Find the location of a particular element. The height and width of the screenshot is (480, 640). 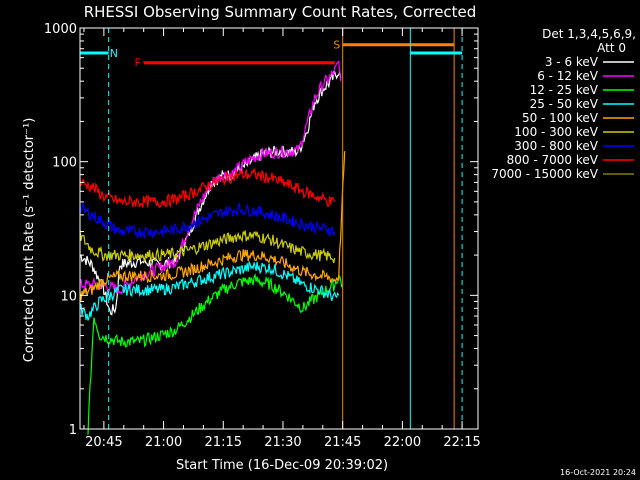

legend-label: 25 - 50 keV is located at coordinates (564, 104).